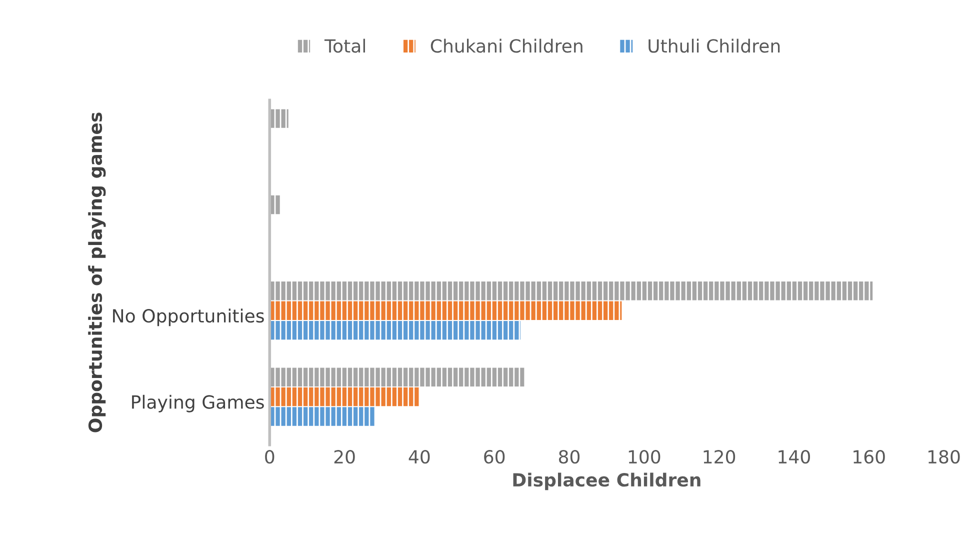 The height and width of the screenshot is (556, 963). Describe the element at coordinates (794, 457) in the screenshot. I see `x-tick-label: 140` at that location.